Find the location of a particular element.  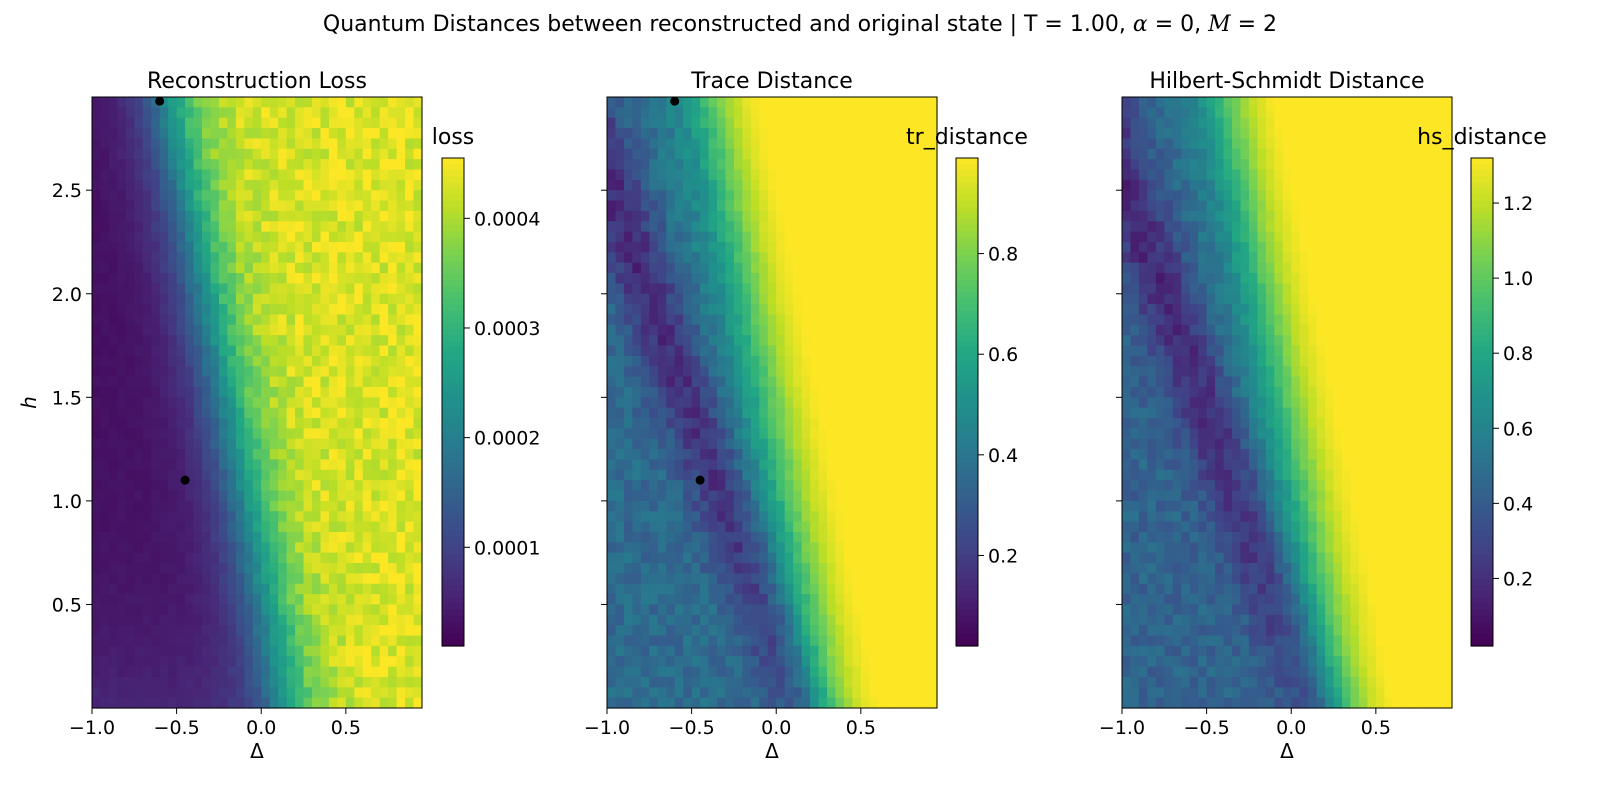

x-tick-label: 0.0 is located at coordinates (776, 728).